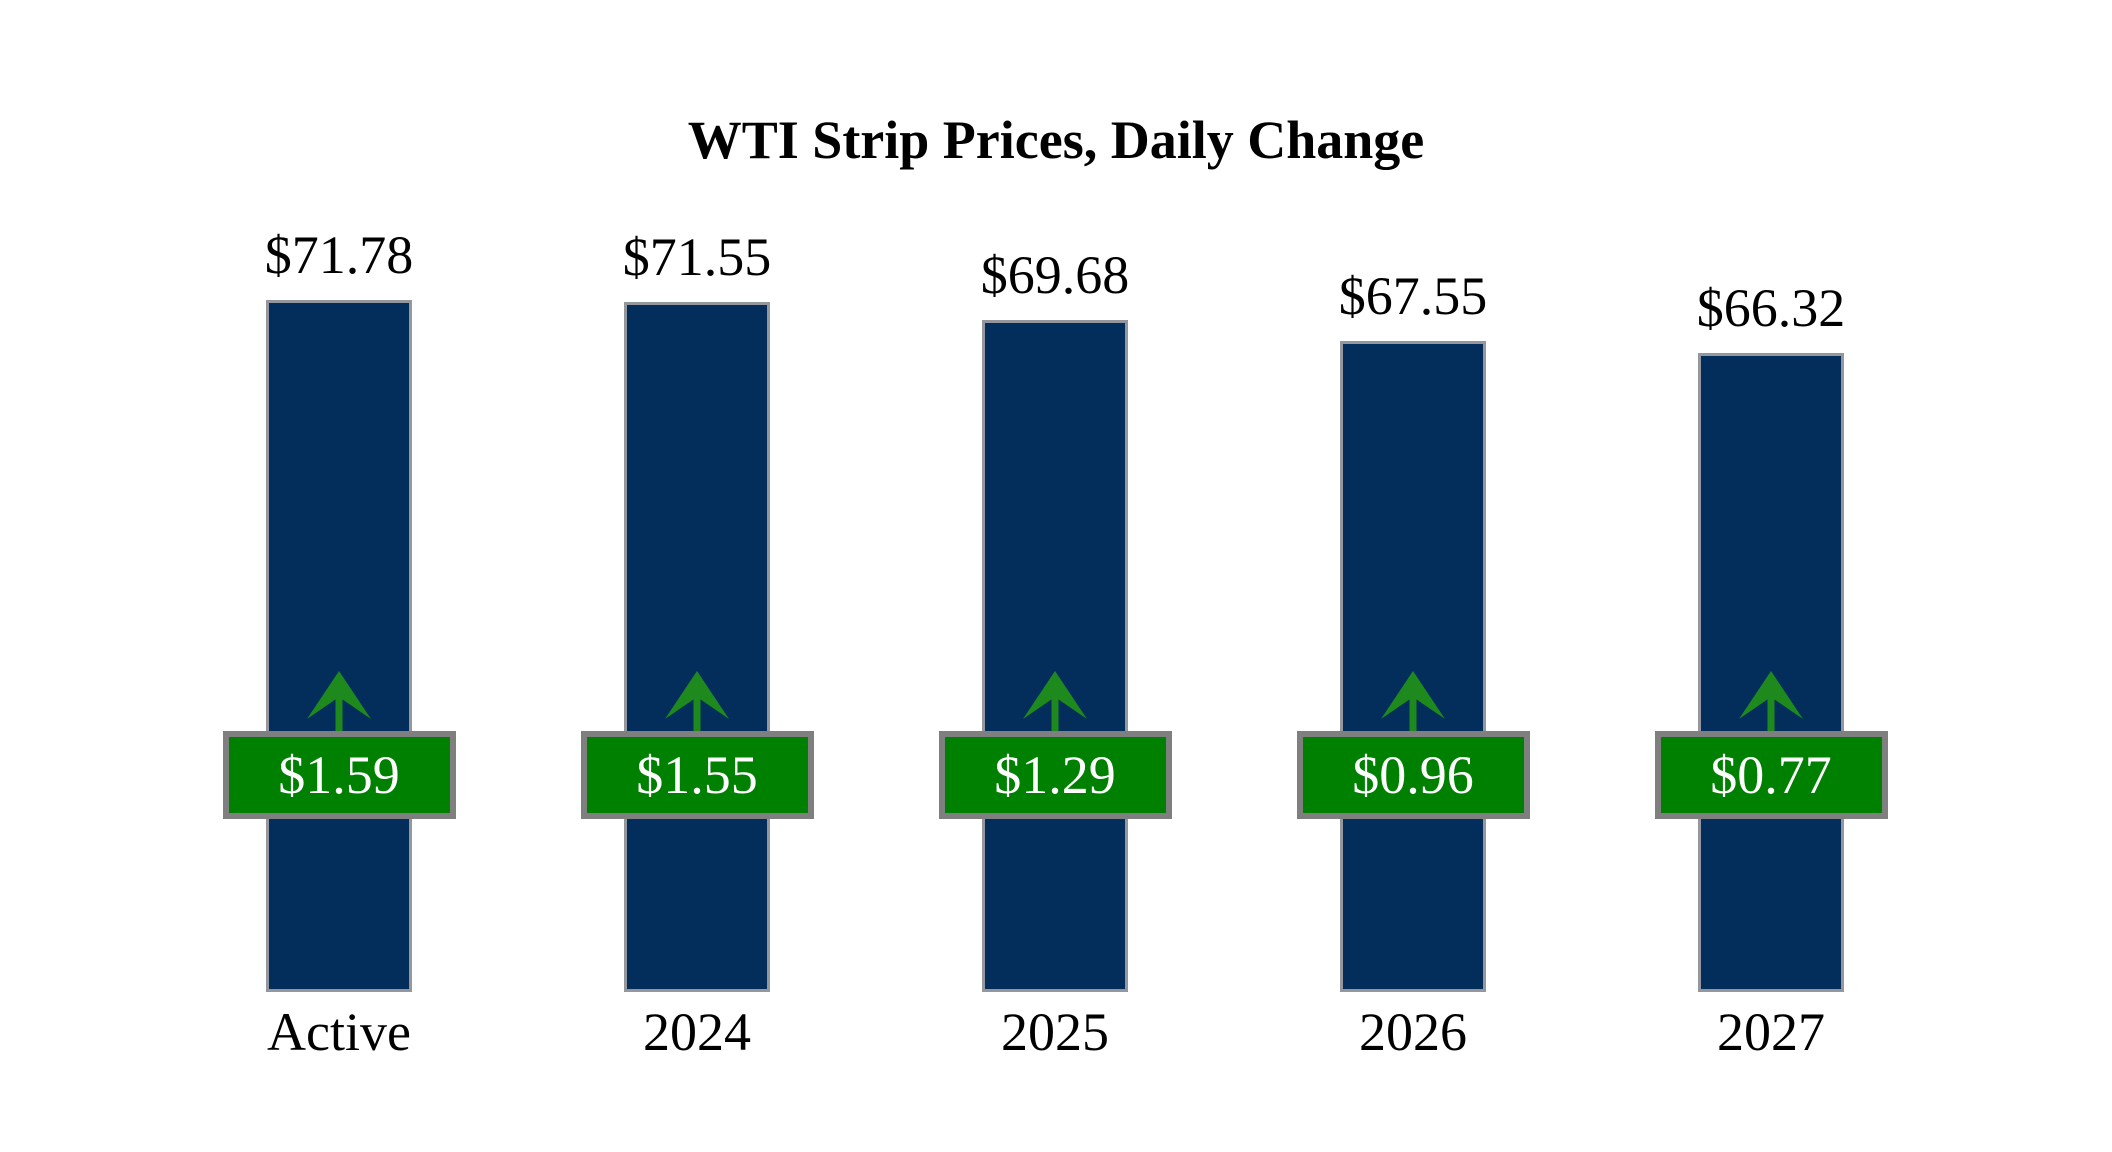 Image resolution: width=2112 pixels, height=1152 pixels. I want to click on daily-change-label: $1.59, so click(339, 775).